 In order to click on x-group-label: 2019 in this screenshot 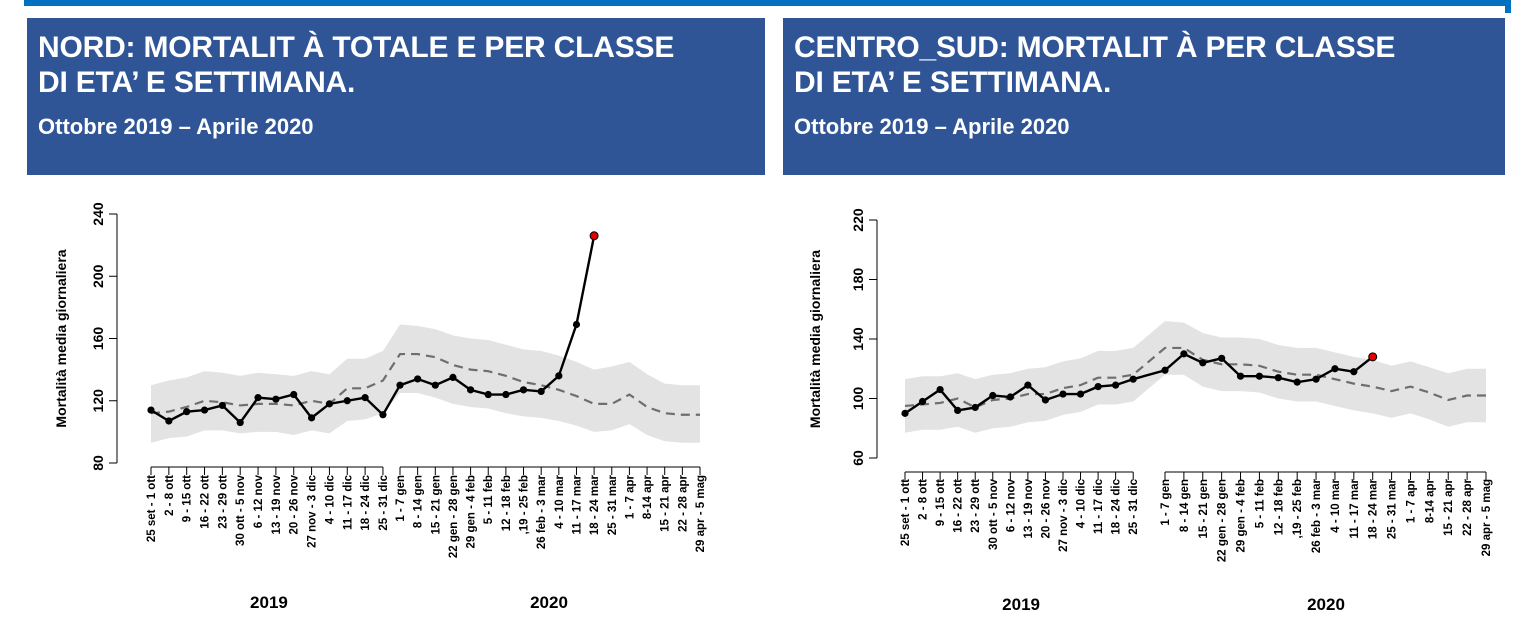, I will do `click(269, 602)`.